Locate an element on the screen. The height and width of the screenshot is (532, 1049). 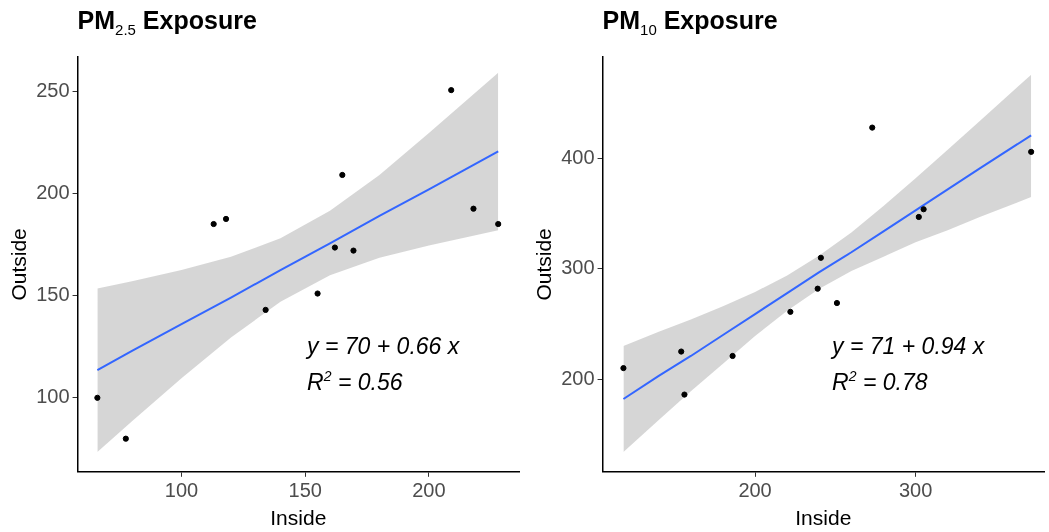
x-tick-label: 300 is located at coordinates (915, 490).